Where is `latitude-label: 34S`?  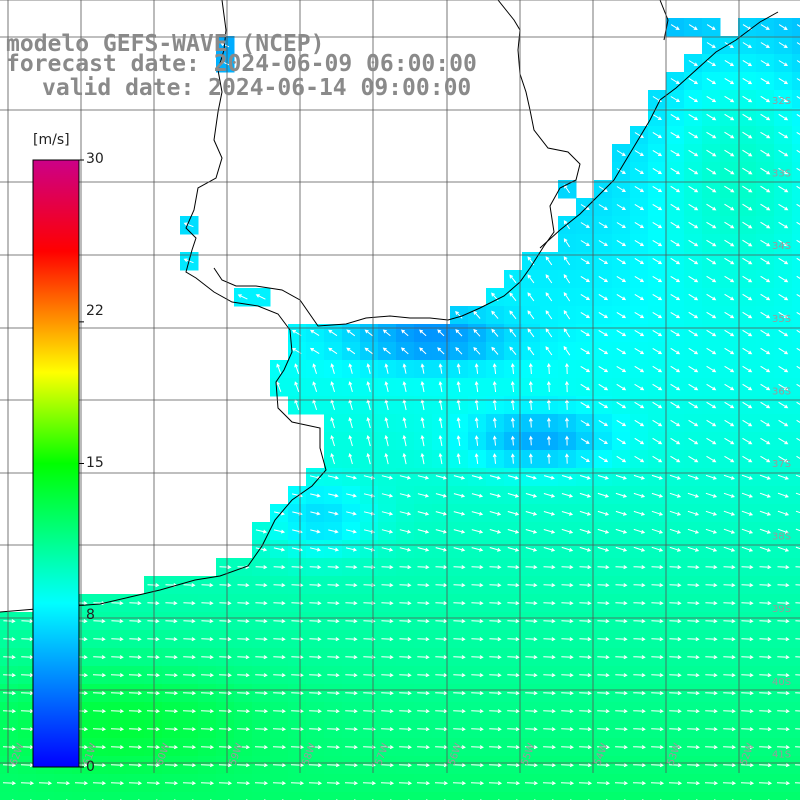
latitude-label: 34S is located at coordinates (781, 246).